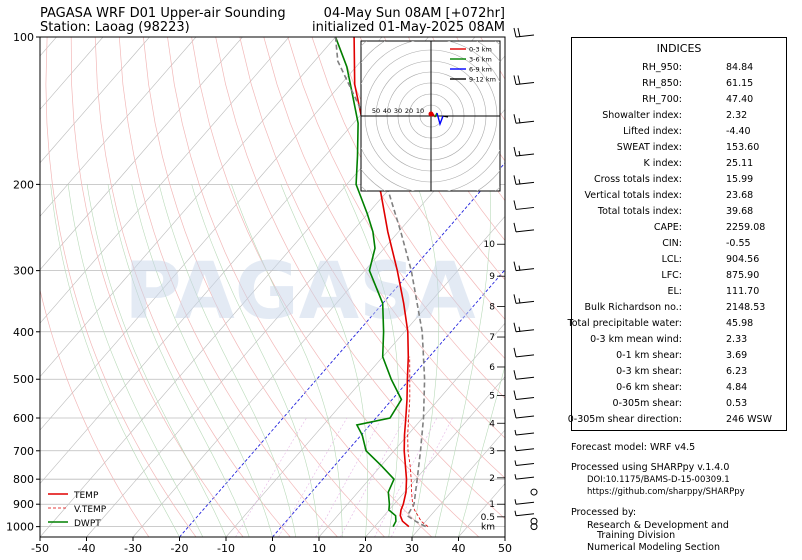 The width and height of the screenshot is (802, 560). I want to click on series-line-dwpt, so click(368, 282).